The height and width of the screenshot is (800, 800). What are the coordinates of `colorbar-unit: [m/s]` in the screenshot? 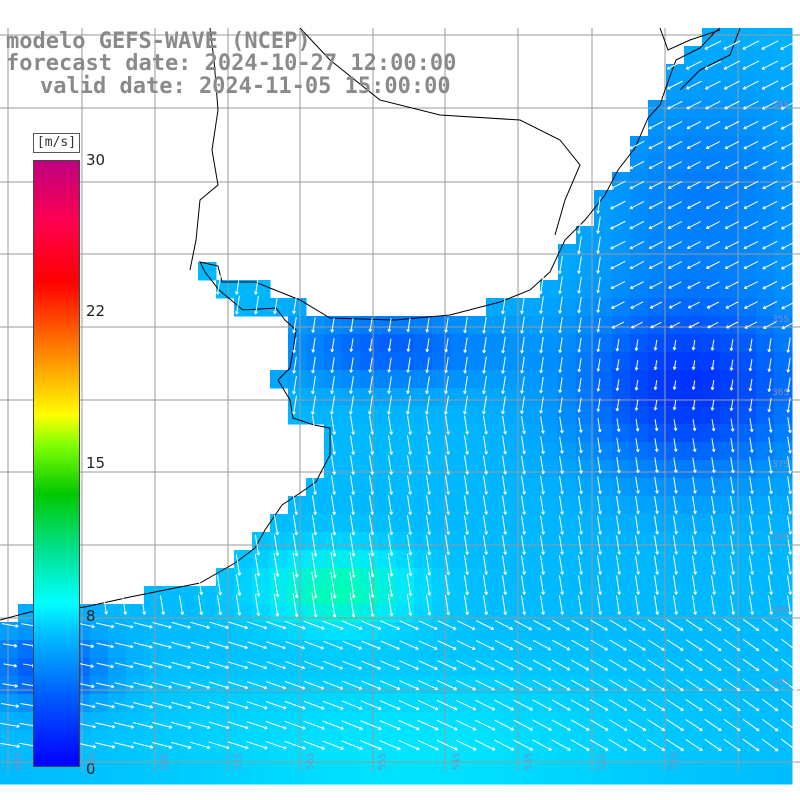 It's located at (56, 143).